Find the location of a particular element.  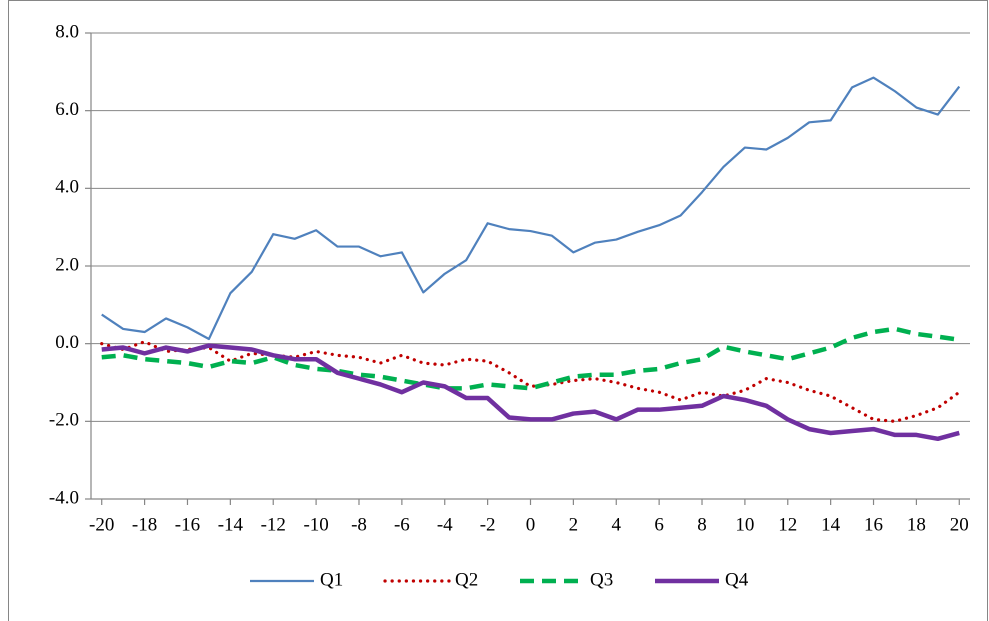

x-tick-label: -14 is located at coordinates (231, 524).